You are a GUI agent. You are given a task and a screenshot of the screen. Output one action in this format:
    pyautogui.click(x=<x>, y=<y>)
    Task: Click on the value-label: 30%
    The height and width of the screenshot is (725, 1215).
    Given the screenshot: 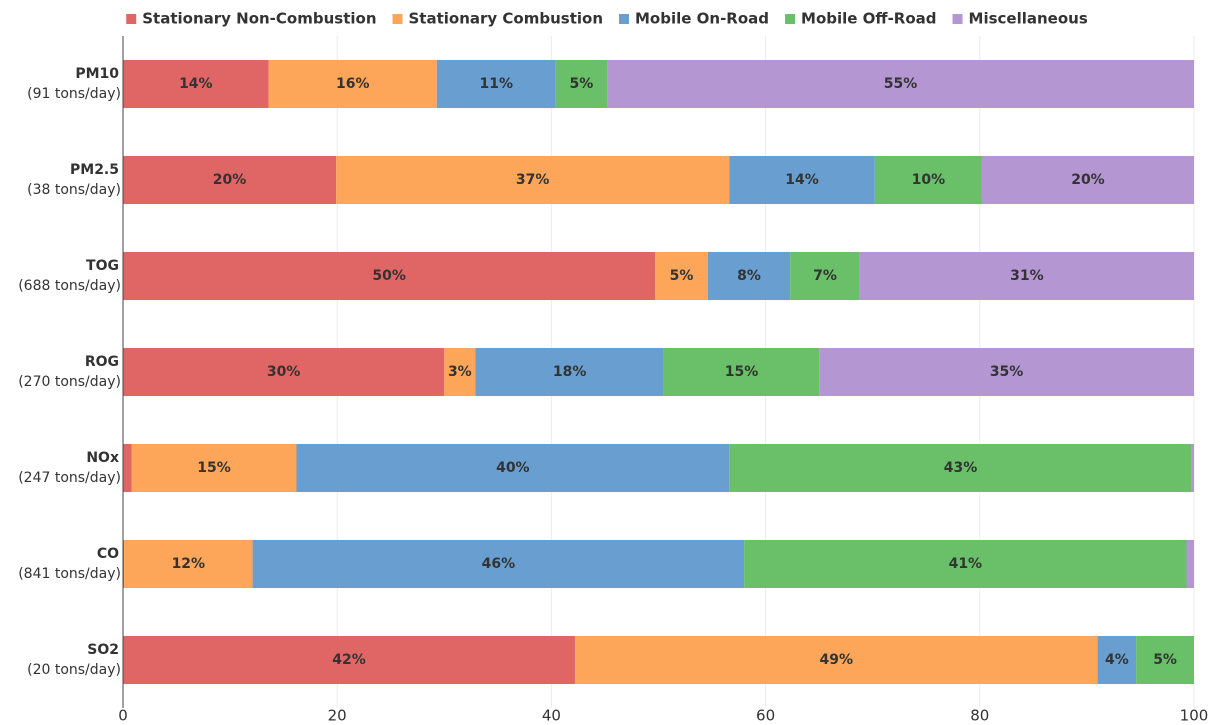 What is the action you would take?
    pyautogui.click(x=284, y=372)
    